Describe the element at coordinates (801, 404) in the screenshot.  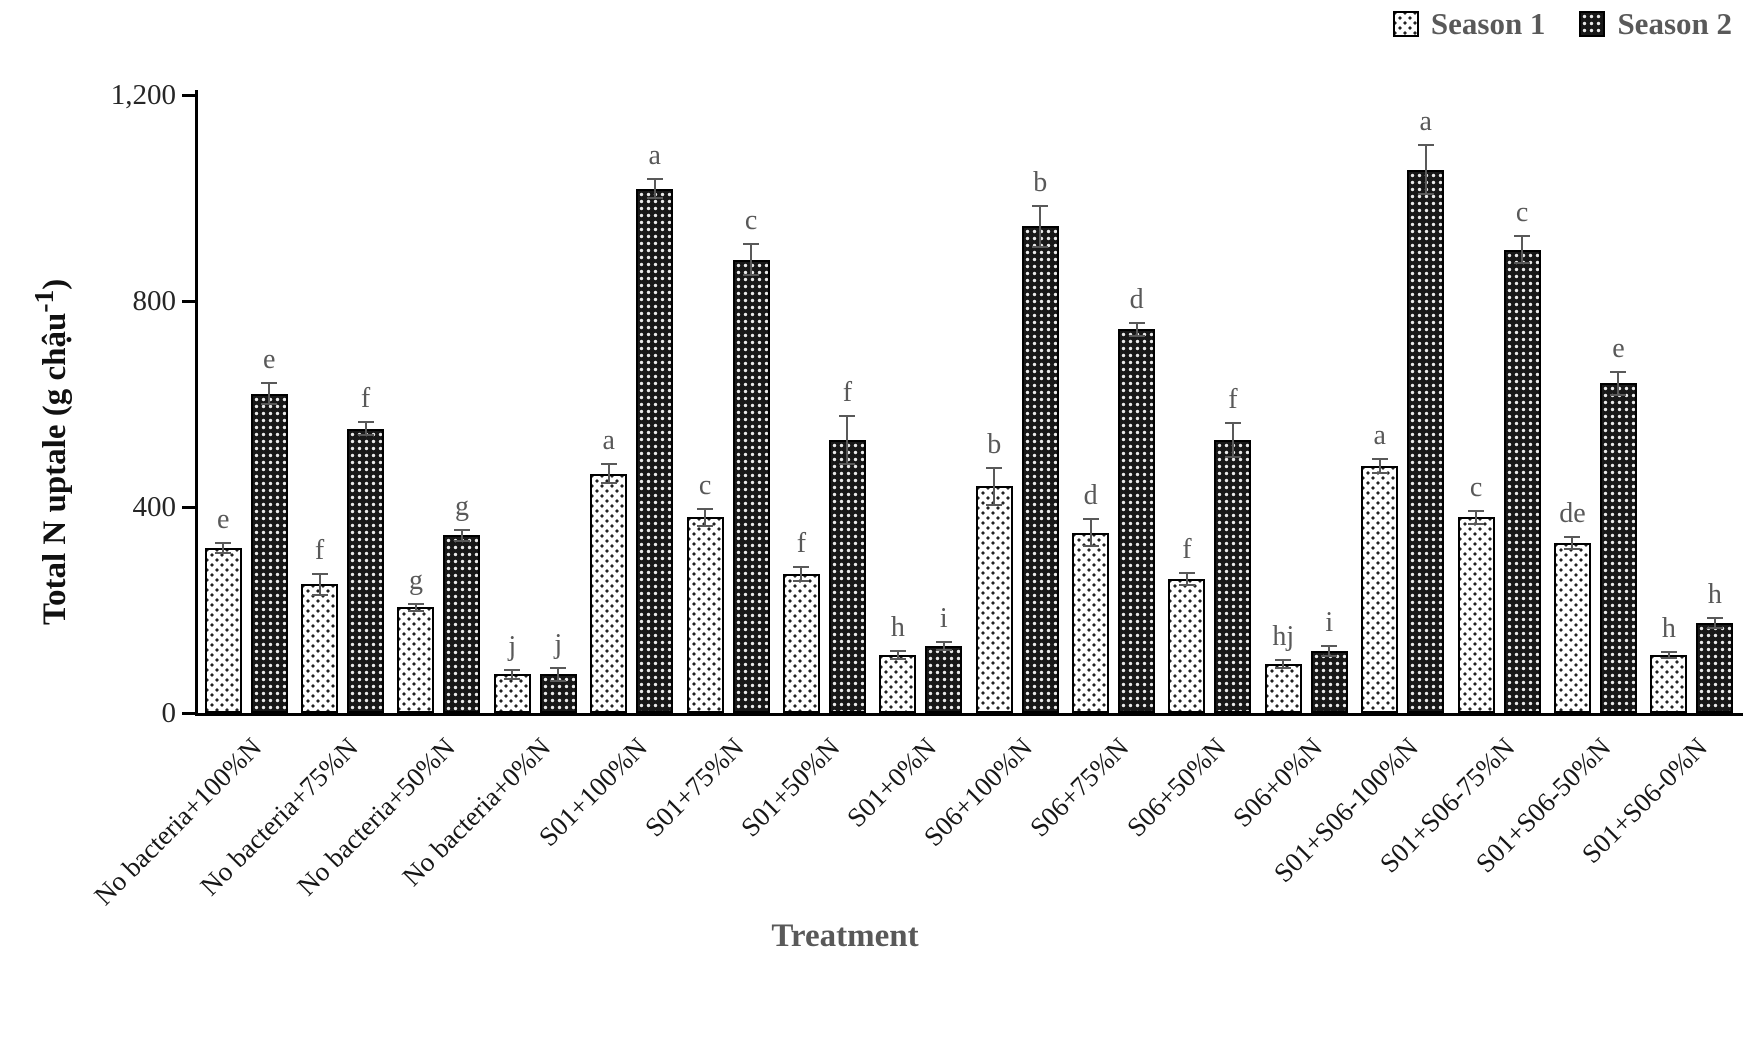
I see `bar-unit: f` at that location.